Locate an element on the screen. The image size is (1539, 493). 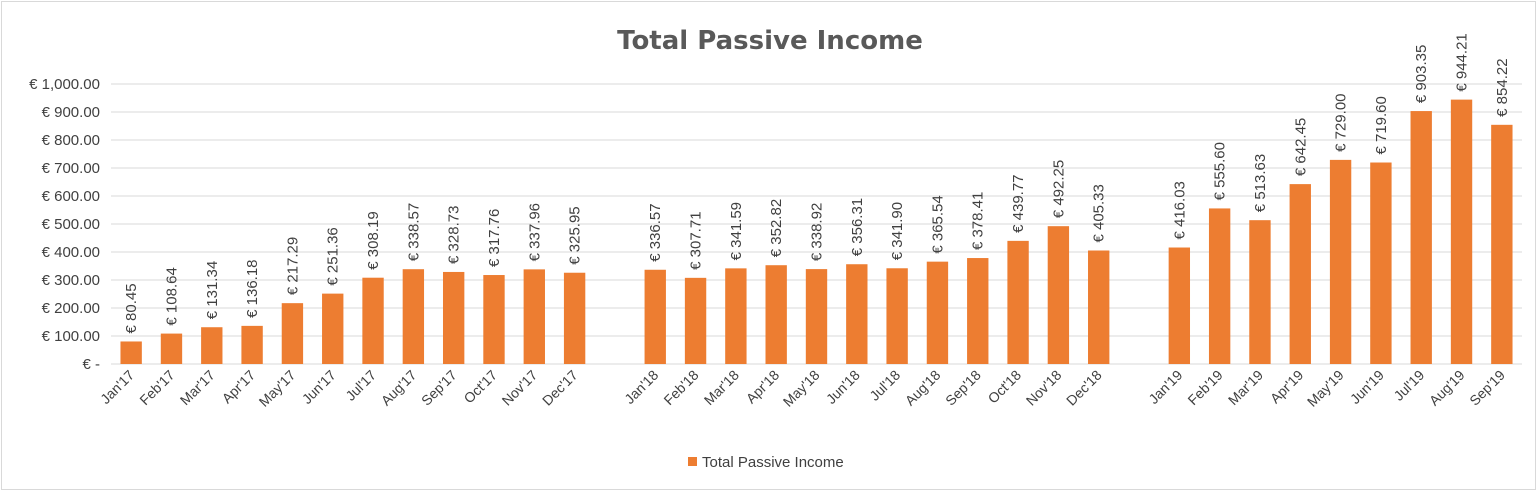
data-label: € 719.60 is located at coordinates (1381, 125).